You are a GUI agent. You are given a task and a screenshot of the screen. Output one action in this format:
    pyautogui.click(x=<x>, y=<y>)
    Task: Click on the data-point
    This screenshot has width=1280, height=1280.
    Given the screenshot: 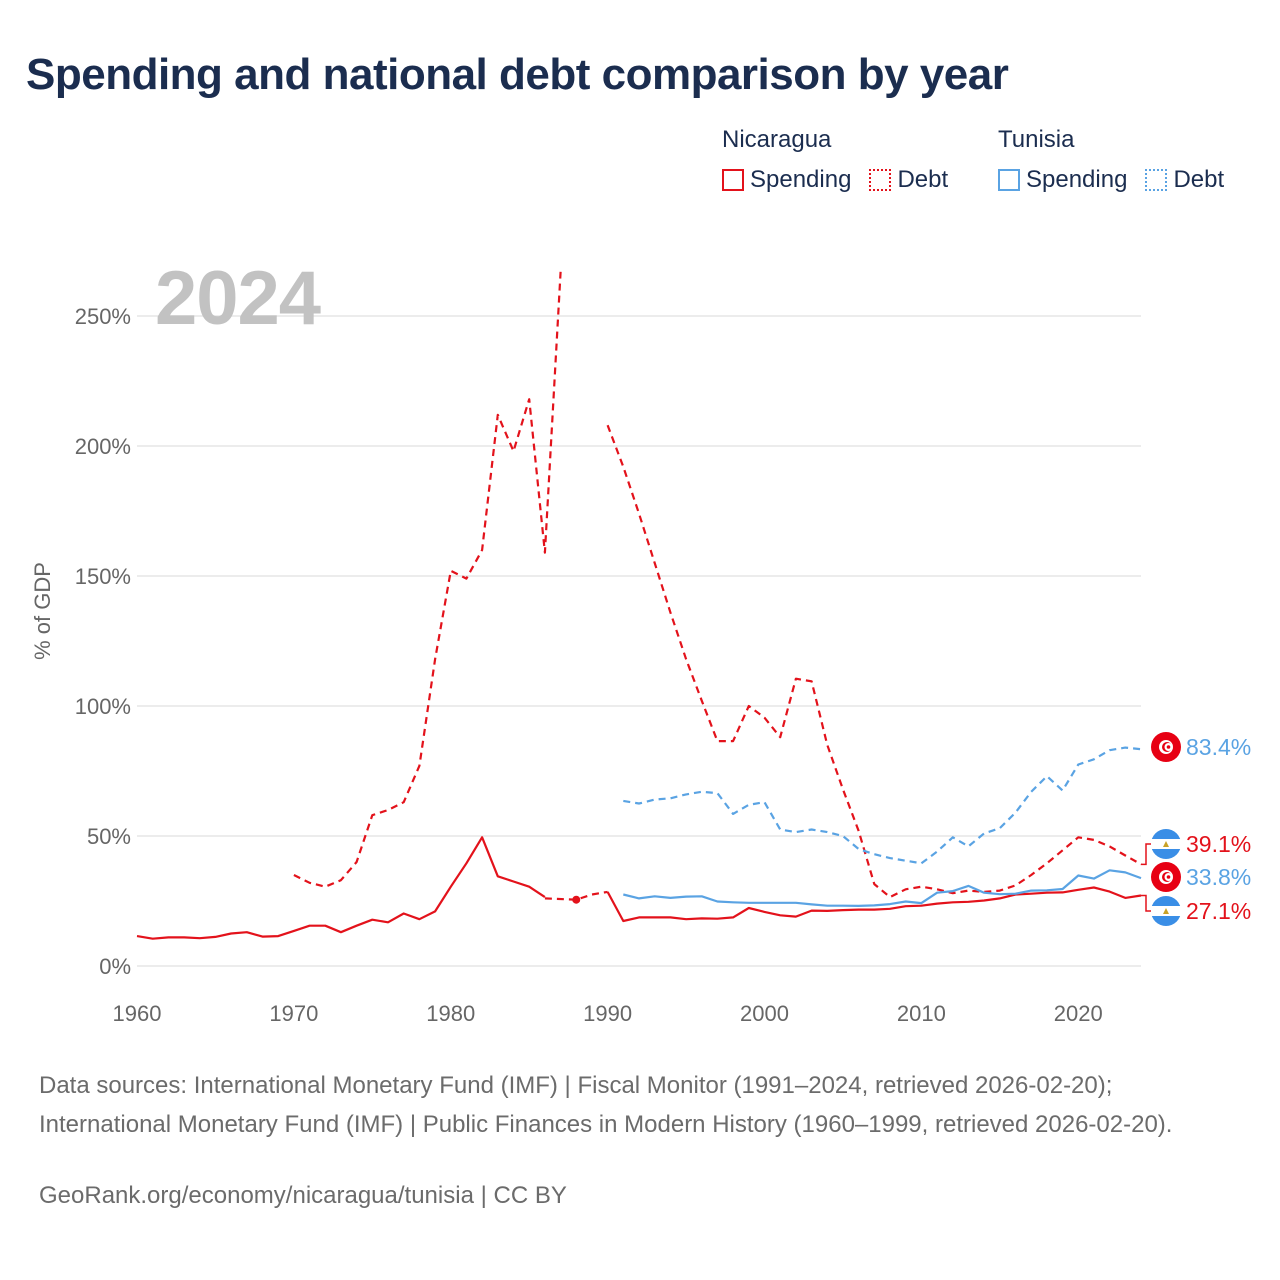 What is the action you would take?
    pyautogui.click(x=576, y=899)
    